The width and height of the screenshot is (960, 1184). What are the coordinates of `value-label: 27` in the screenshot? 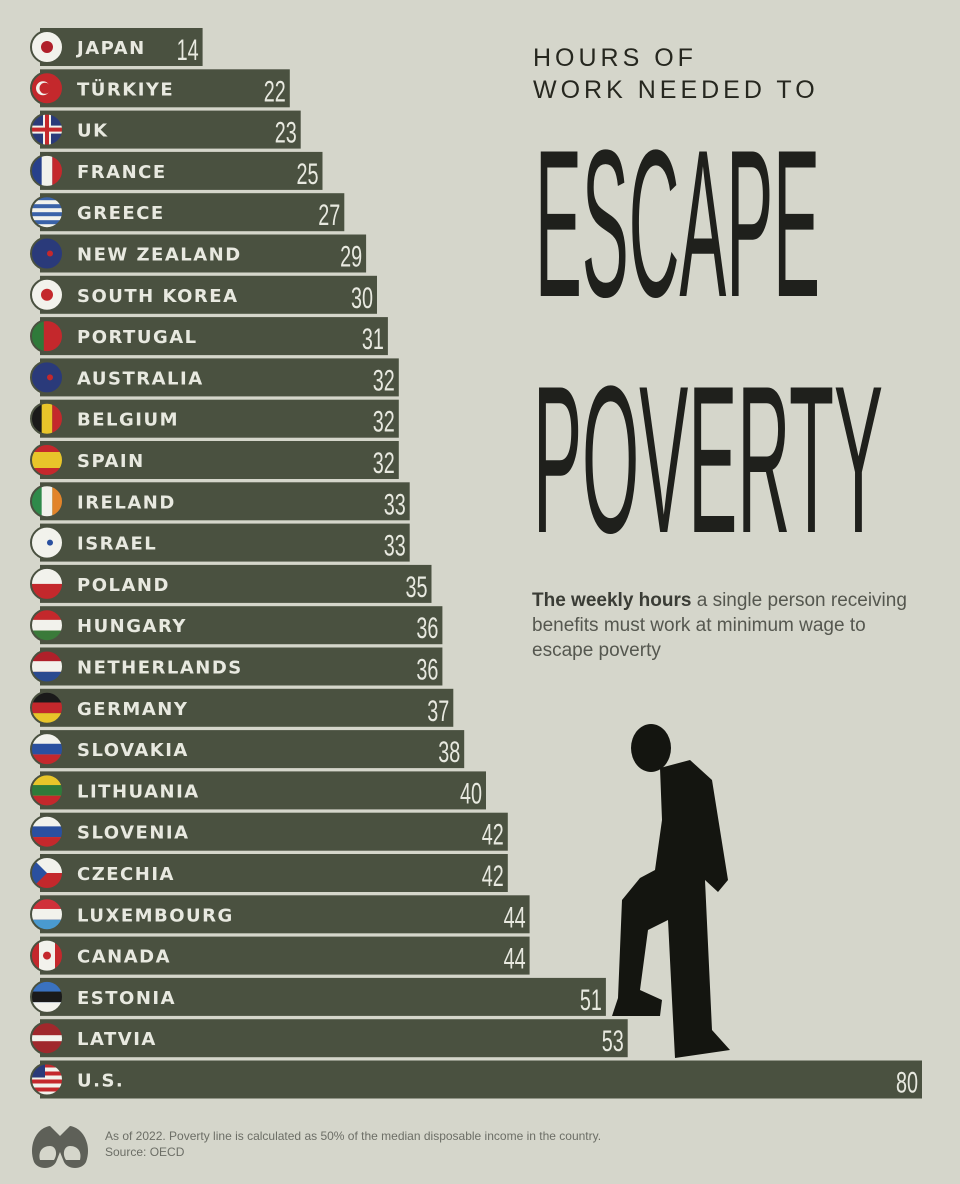 It's located at (329, 215).